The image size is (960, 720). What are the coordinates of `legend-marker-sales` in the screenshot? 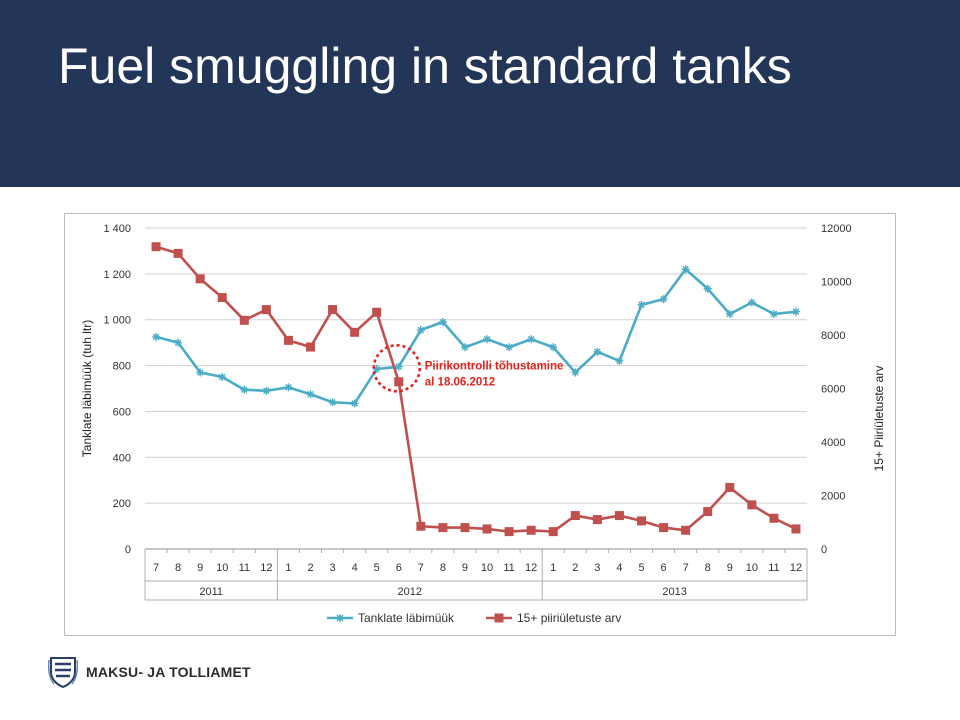 It's located at (340, 618).